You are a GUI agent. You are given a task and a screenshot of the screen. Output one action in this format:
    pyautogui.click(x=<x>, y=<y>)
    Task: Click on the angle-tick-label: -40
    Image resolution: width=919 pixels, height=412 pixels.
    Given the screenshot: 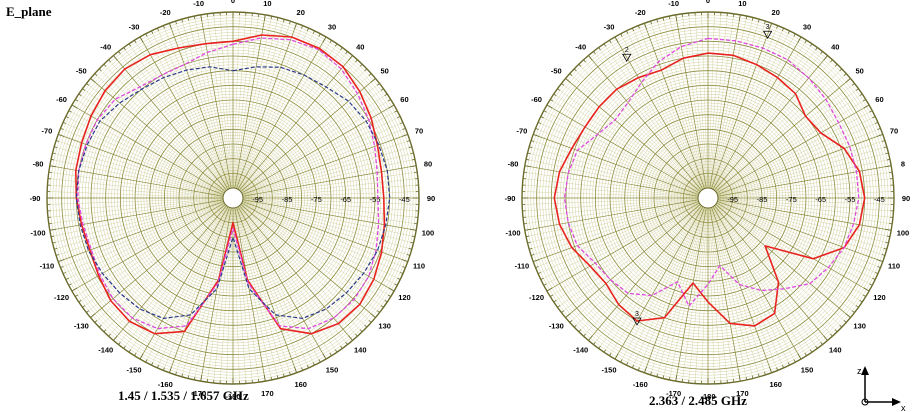 What is the action you would take?
    pyautogui.click(x=105, y=46)
    